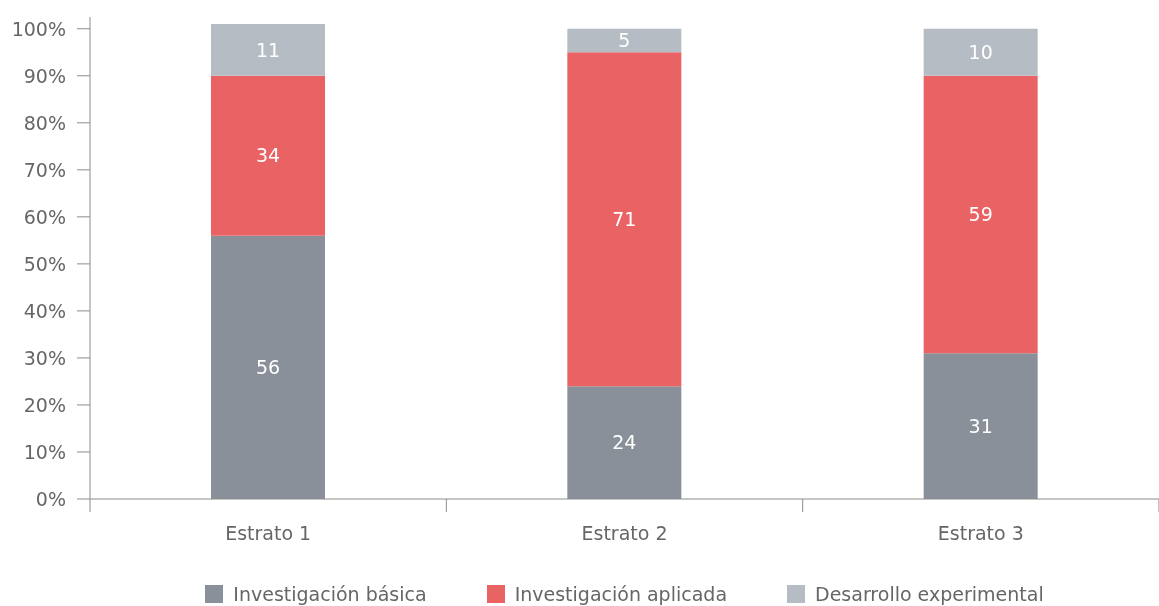  I want to click on y-tick-label: 40%, so click(44, 310).